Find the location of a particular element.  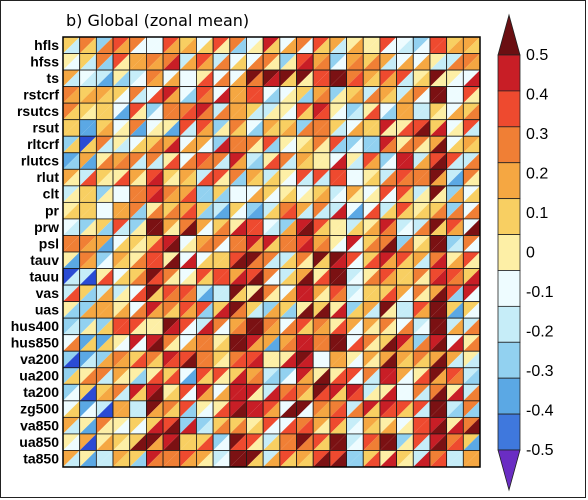

colorbar-tick-label: -0.2 is located at coordinates (540, 332).